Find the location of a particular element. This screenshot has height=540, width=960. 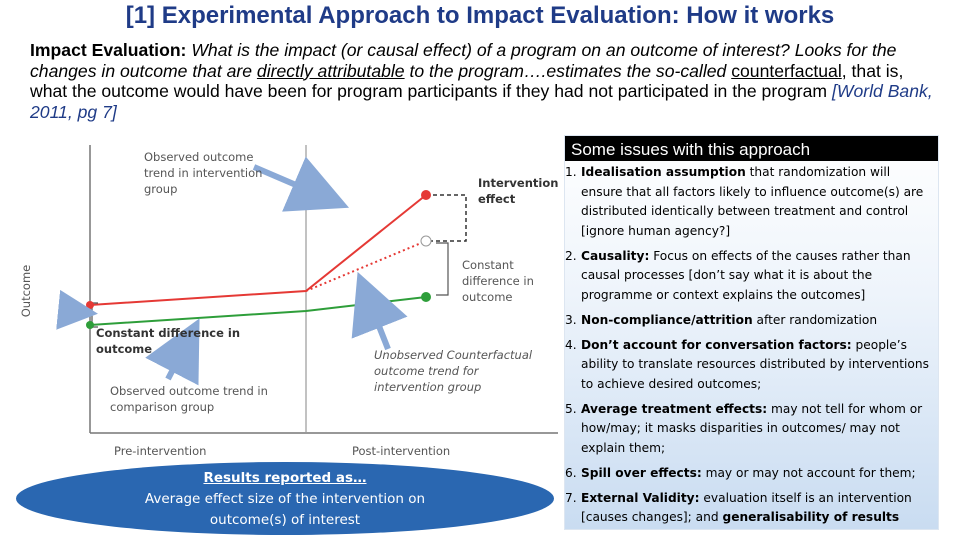

issues-heading: Some issues with this approach is located at coordinates (751, 148).